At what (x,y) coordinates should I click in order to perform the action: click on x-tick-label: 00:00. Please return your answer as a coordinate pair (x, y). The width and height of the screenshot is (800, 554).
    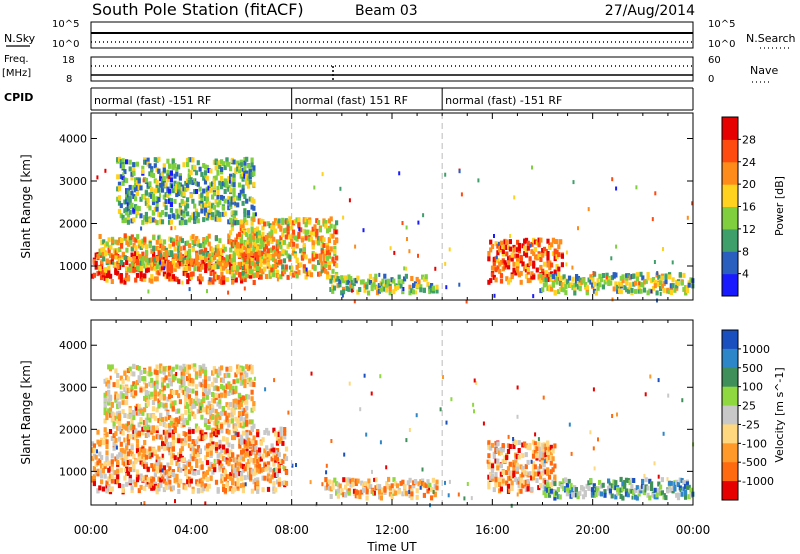
    Looking at the image, I should click on (91, 530).